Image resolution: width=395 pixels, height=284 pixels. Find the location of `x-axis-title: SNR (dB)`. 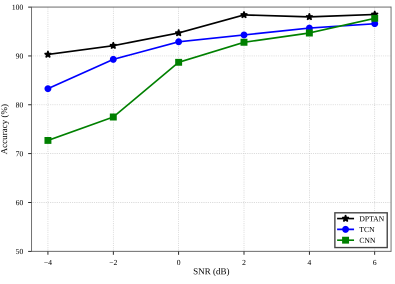

x-axis-title: SNR (dB) is located at coordinates (212, 272).